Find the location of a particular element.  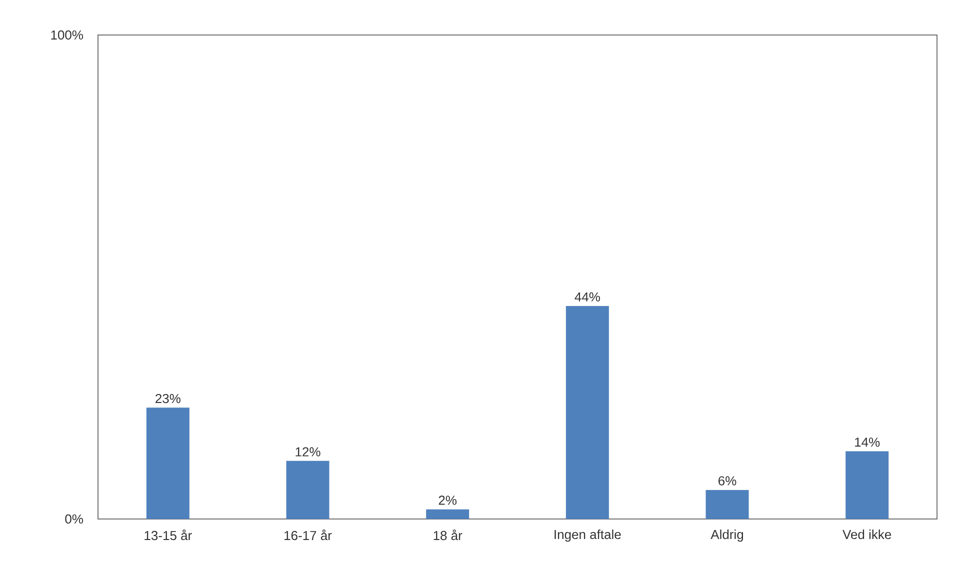

y-tick-label: 0% is located at coordinates (74, 519).